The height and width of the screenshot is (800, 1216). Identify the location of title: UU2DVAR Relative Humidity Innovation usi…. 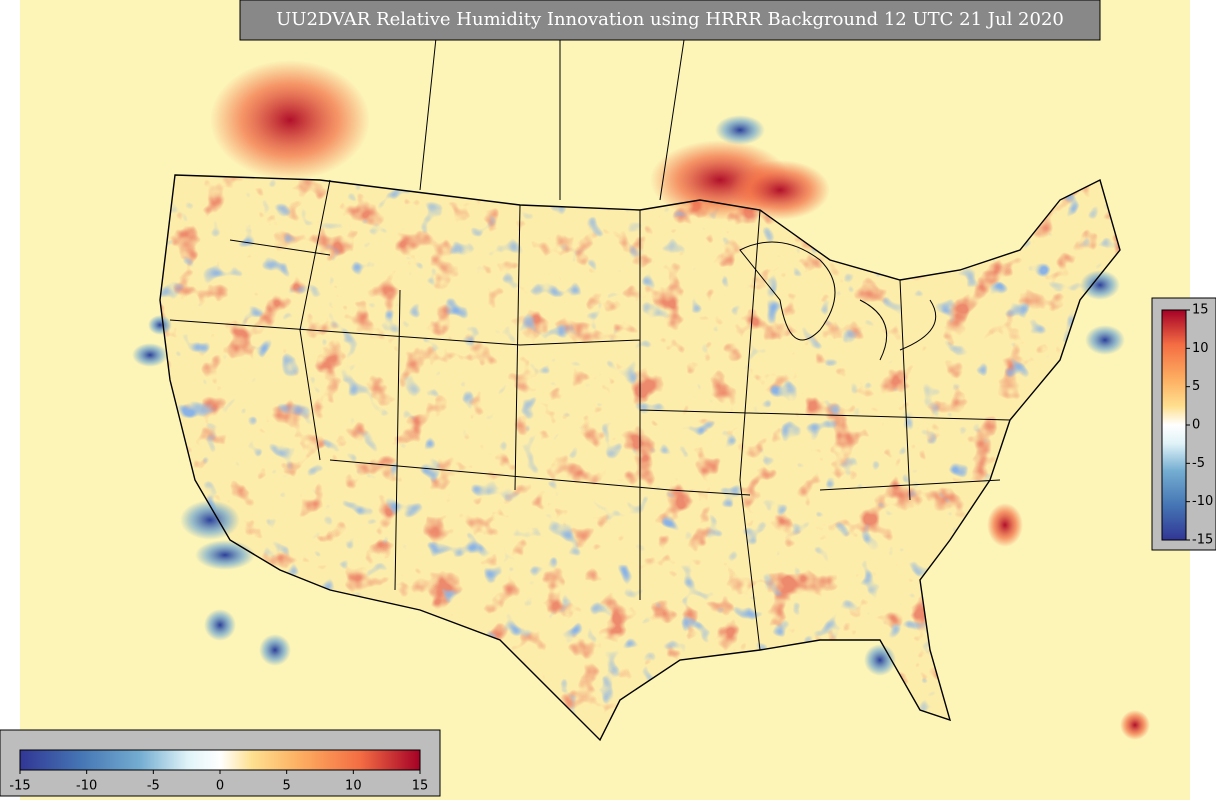
(670, 19).